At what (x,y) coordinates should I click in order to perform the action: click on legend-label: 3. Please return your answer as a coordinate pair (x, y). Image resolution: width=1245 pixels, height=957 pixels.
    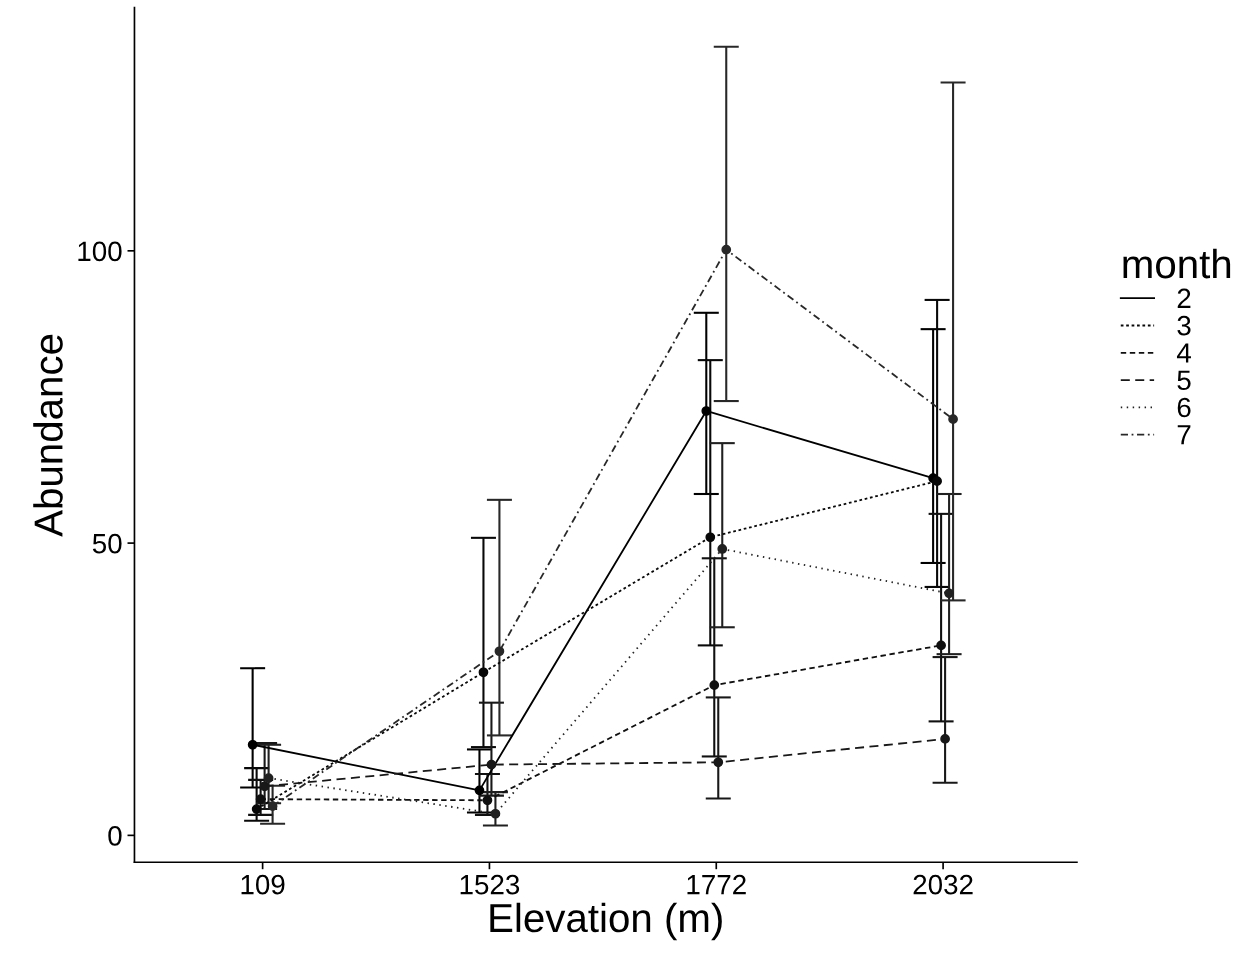
    Looking at the image, I should click on (1184, 325).